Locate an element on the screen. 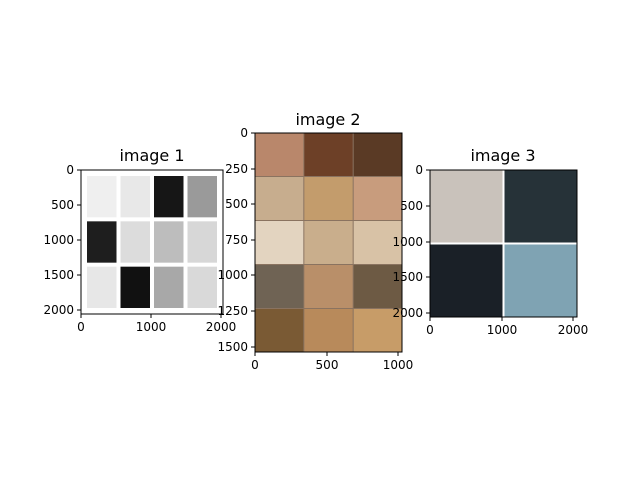  panel-3-tiles is located at coordinates (503, 243).